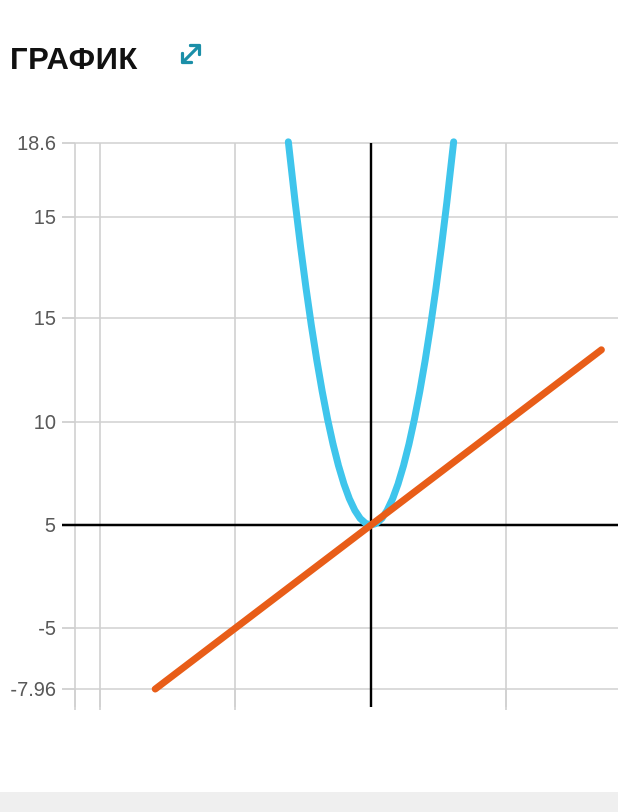 Image resolution: width=618 pixels, height=812 pixels. Describe the element at coordinates (68, 416) in the screenshot. I see `y-tickmarks` at that location.